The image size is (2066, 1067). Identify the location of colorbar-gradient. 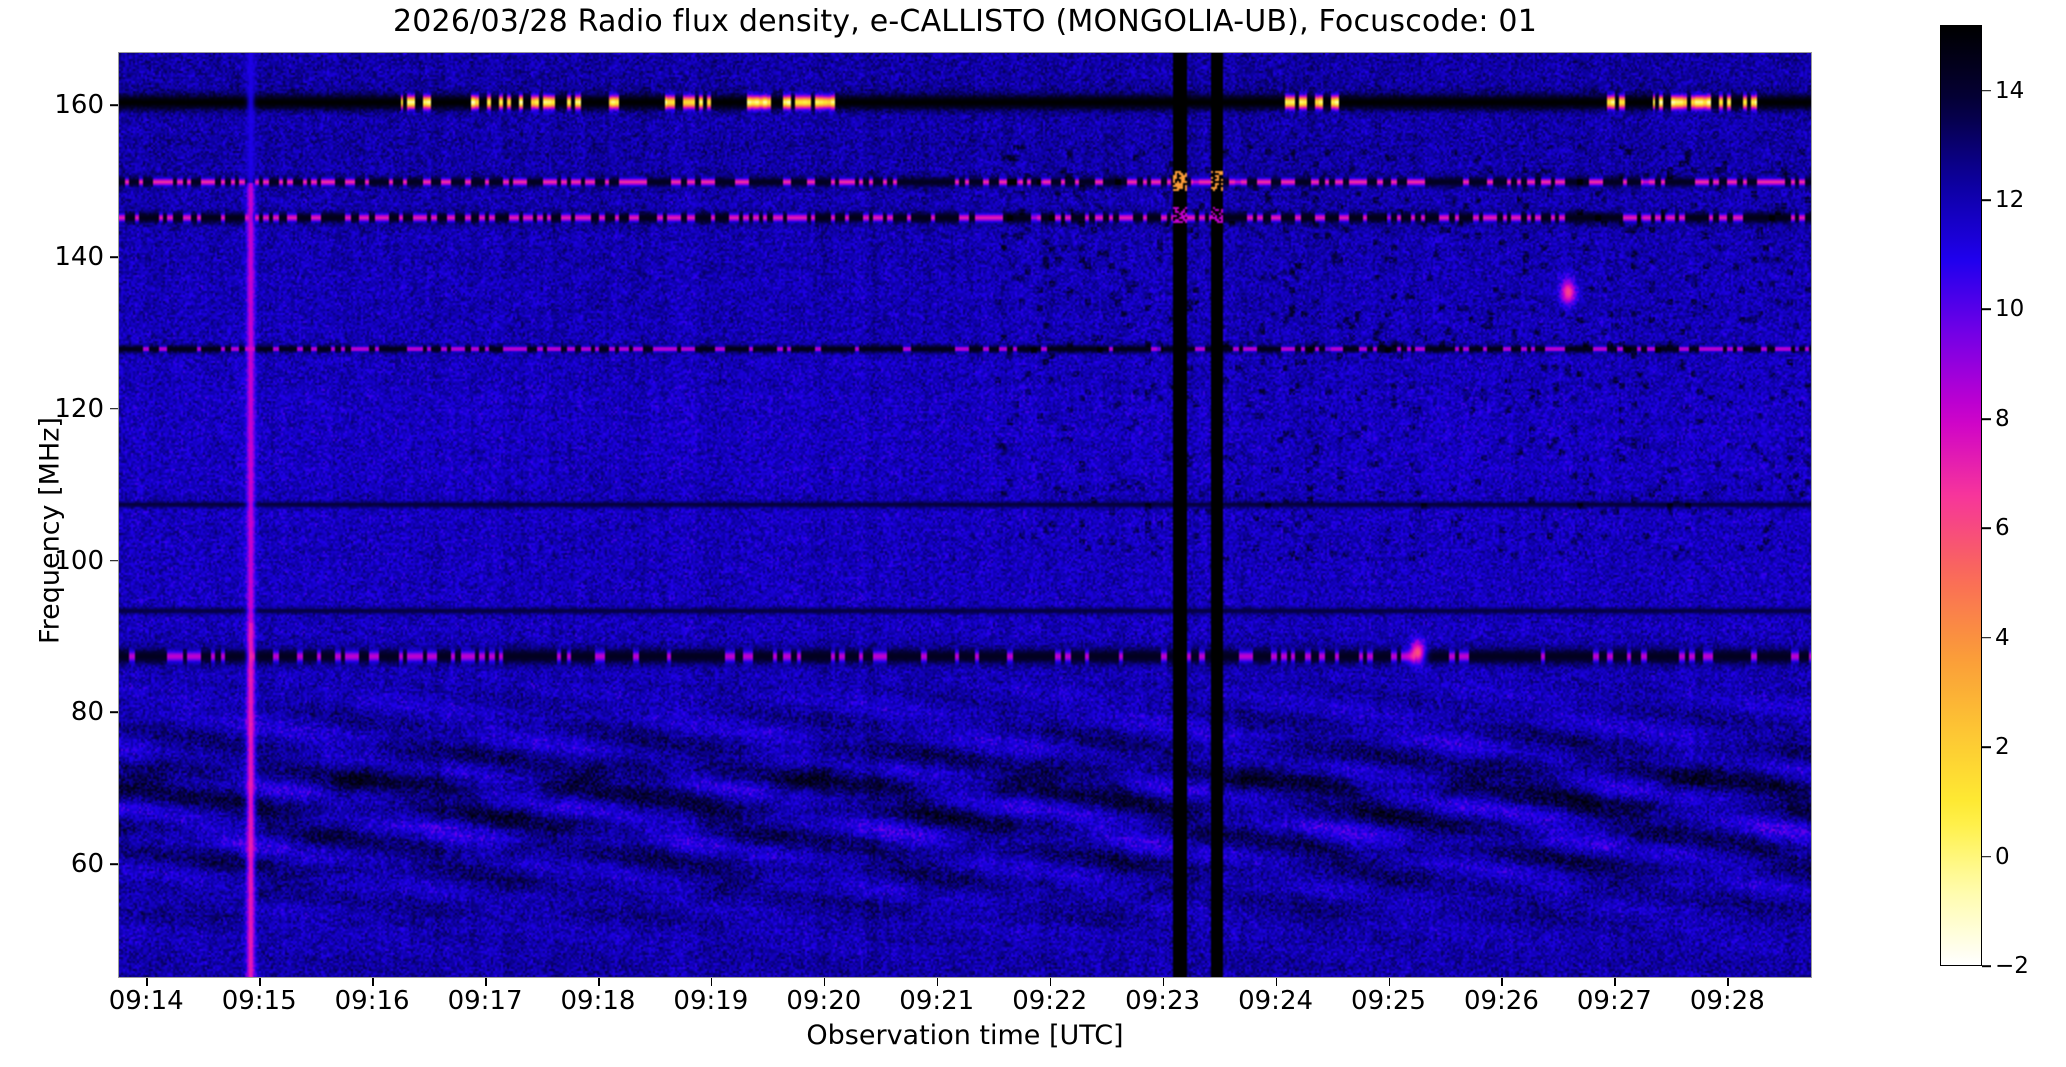
(1961, 495).